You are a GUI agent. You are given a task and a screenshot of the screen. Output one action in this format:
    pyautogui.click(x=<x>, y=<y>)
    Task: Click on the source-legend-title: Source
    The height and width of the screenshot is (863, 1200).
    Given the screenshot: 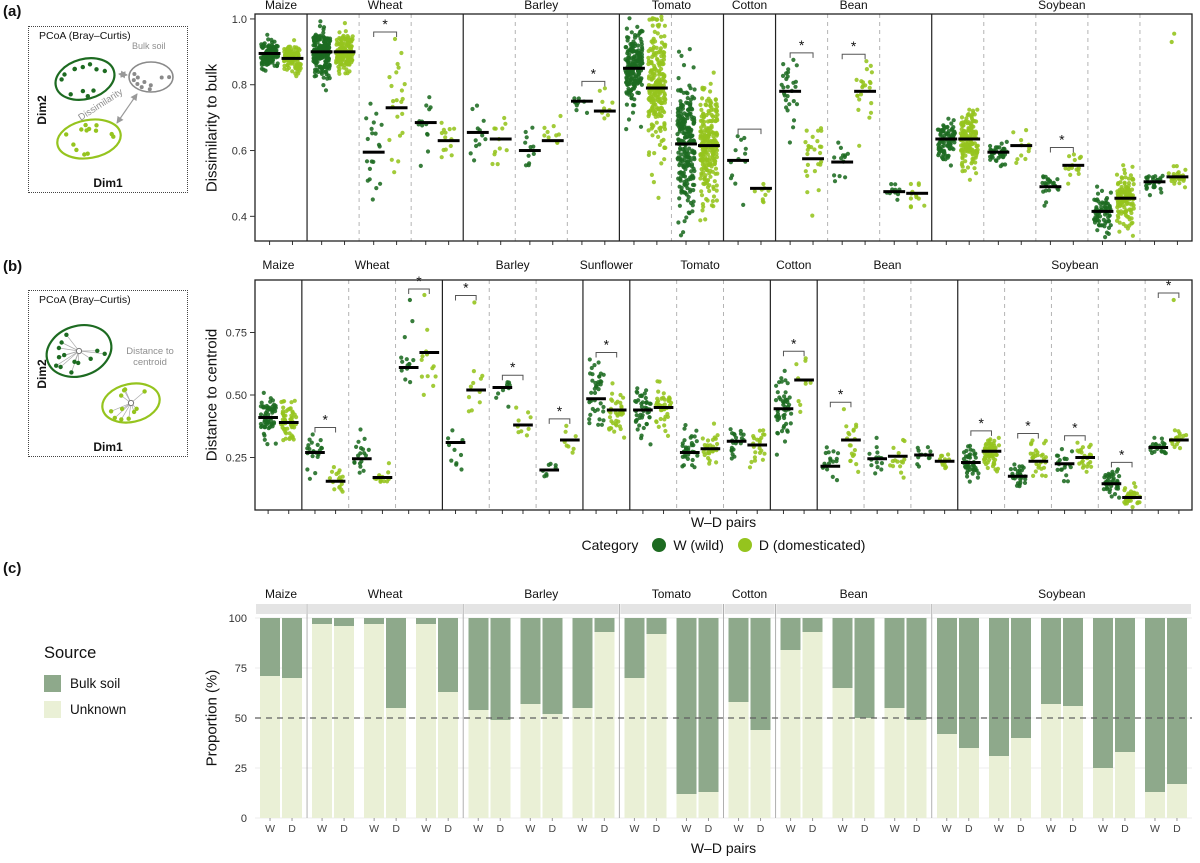 What is the action you would take?
    pyautogui.click(x=70, y=653)
    